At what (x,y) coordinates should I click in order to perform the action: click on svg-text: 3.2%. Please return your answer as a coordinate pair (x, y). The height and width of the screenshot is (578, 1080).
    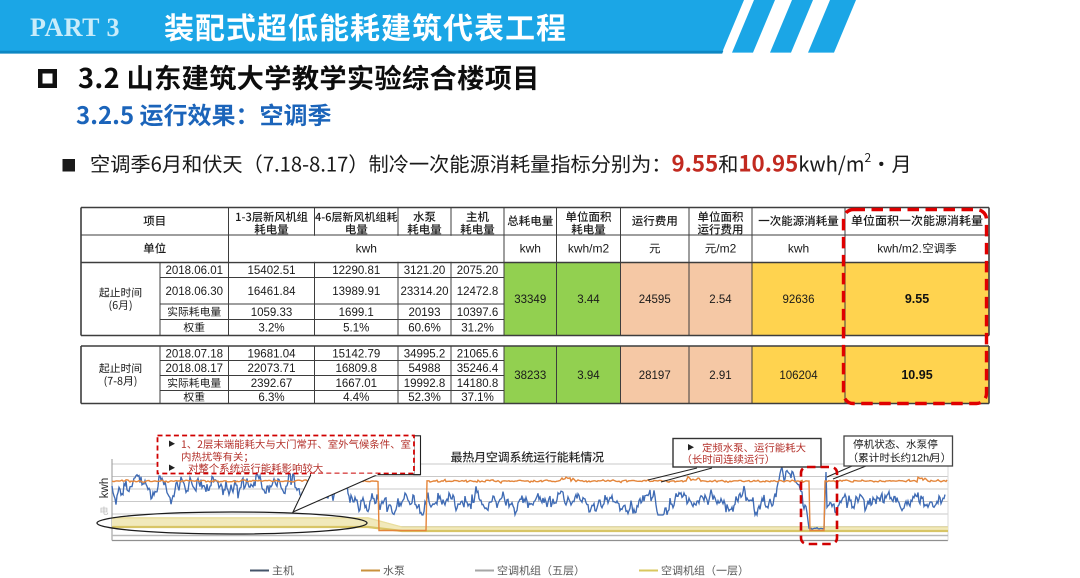
    Looking at the image, I should click on (271, 329).